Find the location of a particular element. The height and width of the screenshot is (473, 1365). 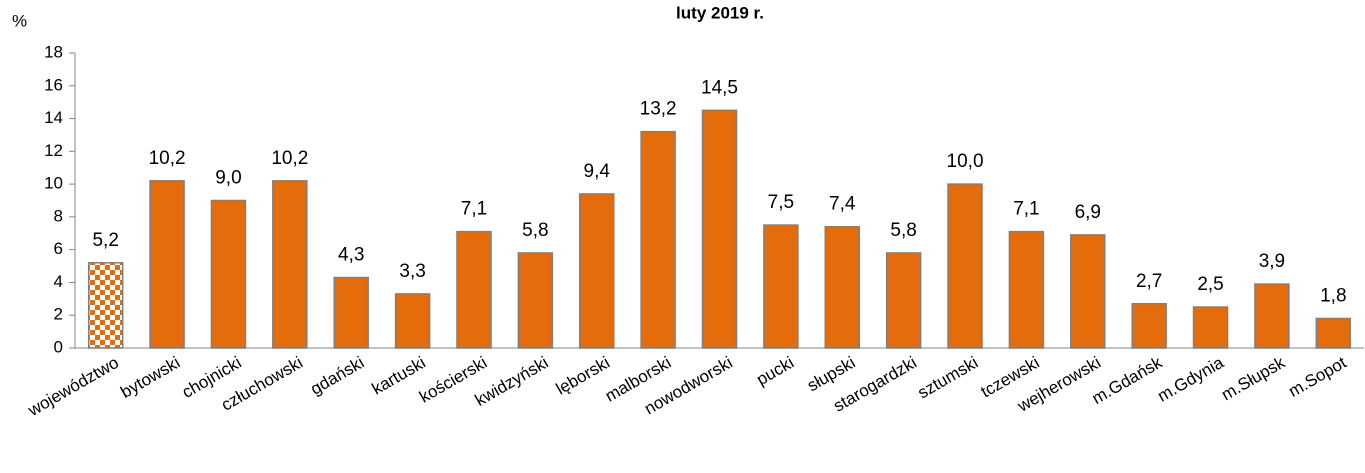

x-tick-label: m.Gdańsk is located at coordinates (1127, 380).